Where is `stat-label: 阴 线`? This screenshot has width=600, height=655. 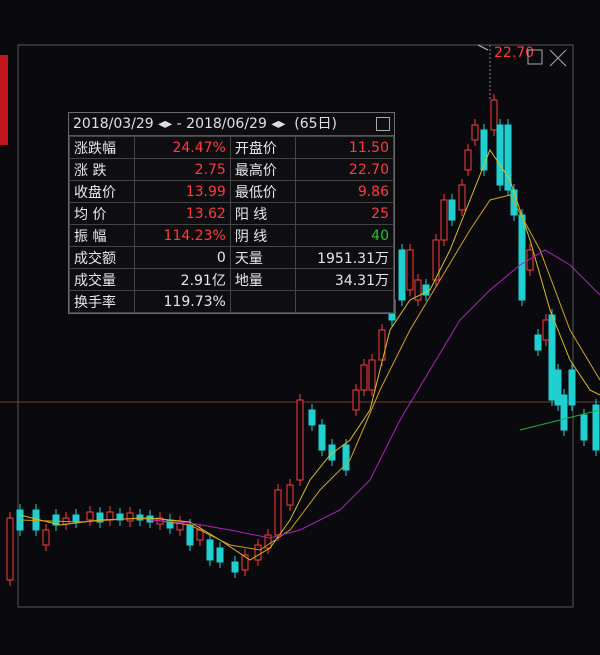 stat-label: 阴 线 is located at coordinates (262, 235).